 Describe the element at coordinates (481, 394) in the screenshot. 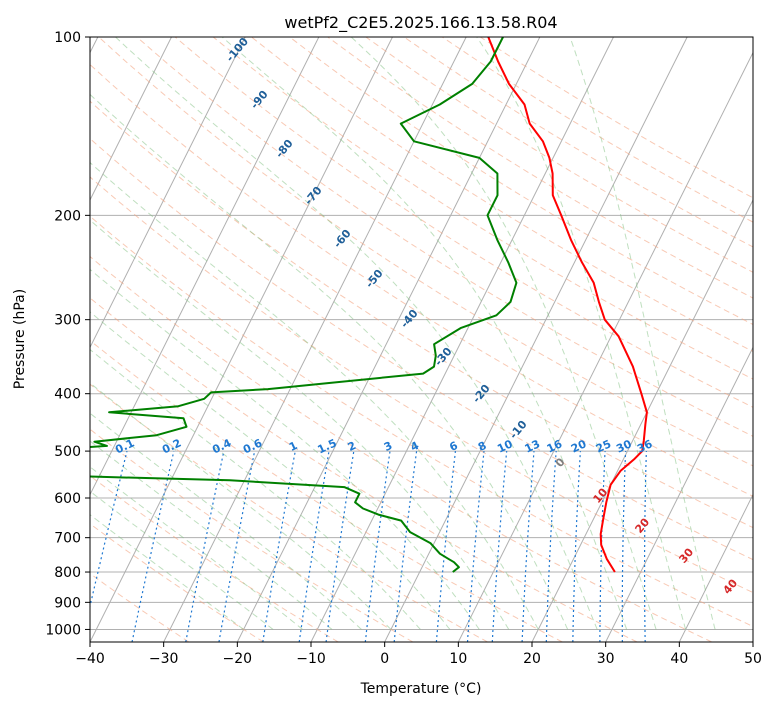

I see `dry-adiabat-label: -20` at that location.